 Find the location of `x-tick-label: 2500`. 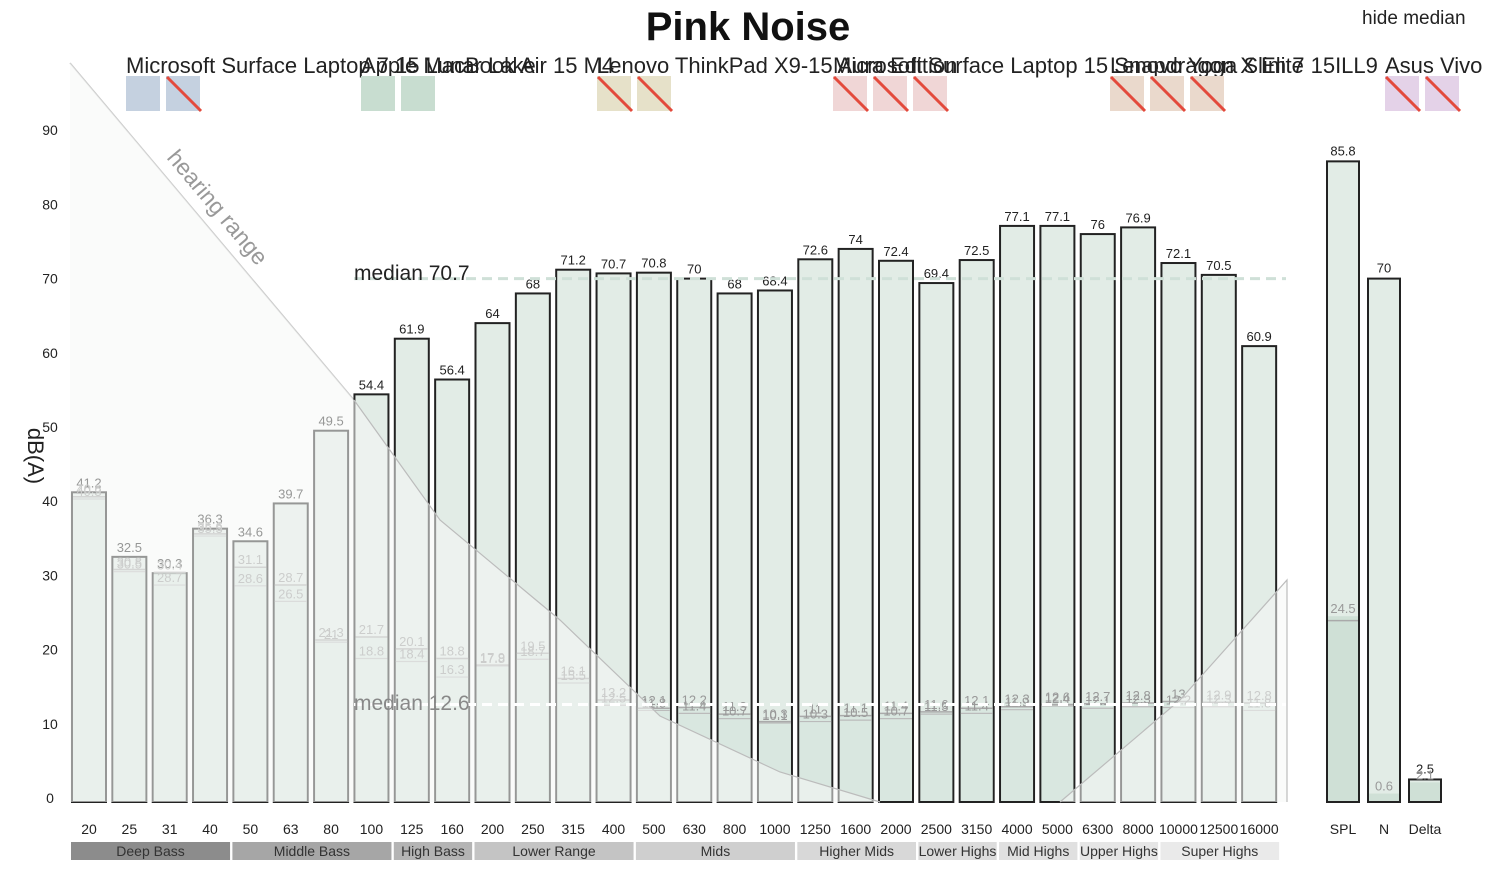

x-tick-label: 2500 is located at coordinates (936, 829).